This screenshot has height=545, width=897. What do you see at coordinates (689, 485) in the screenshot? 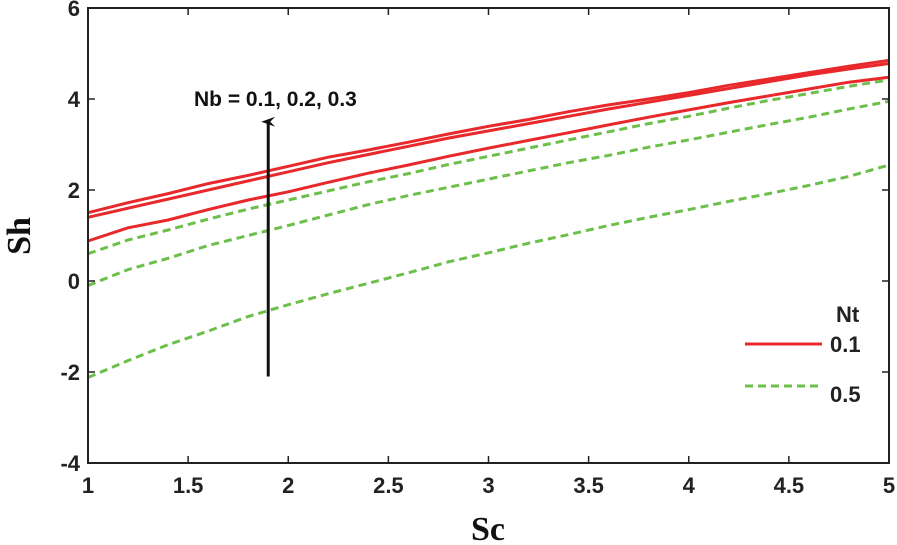
I see `x-tick-label: 4` at bounding box center [689, 485].